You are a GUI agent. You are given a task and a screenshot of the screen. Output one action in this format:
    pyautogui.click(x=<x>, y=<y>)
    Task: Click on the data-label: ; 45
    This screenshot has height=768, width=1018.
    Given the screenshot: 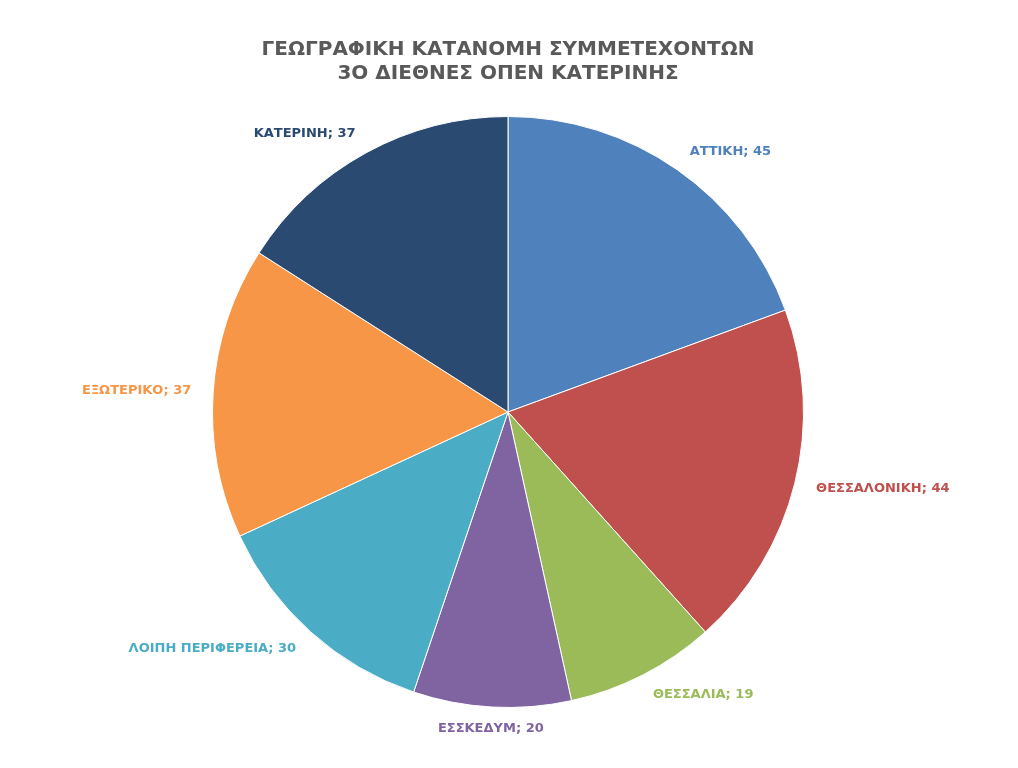 What is the action you would take?
    pyautogui.click(x=757, y=151)
    